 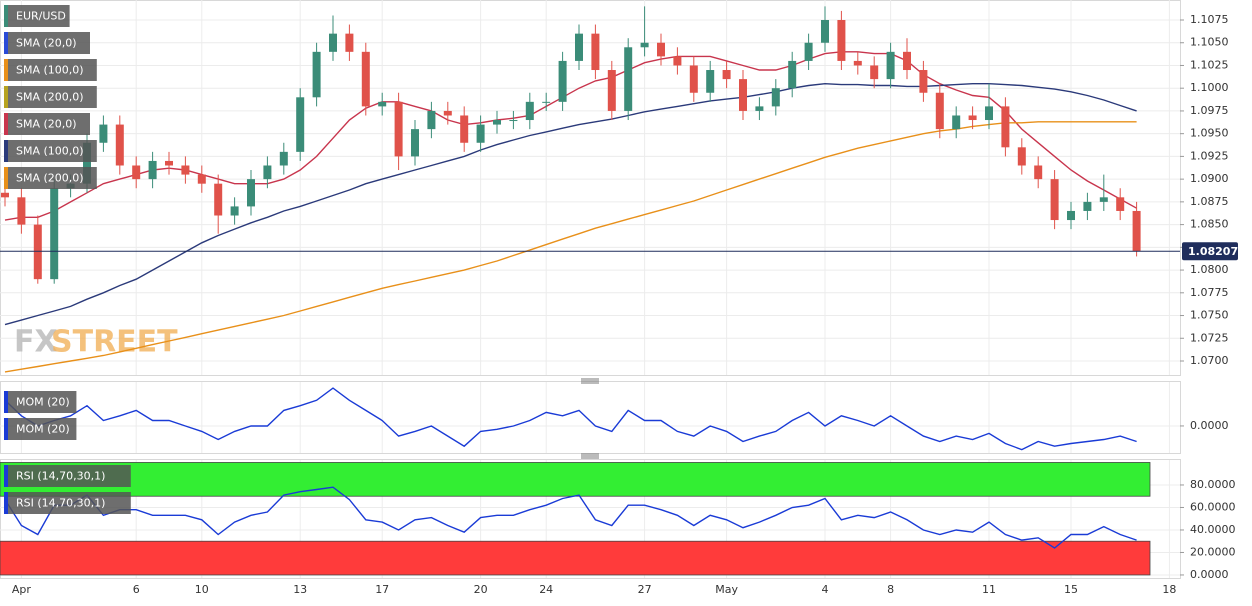 What do you see at coordinates (300, 589) in the screenshot?
I see `x-tick-label: 13` at bounding box center [300, 589].